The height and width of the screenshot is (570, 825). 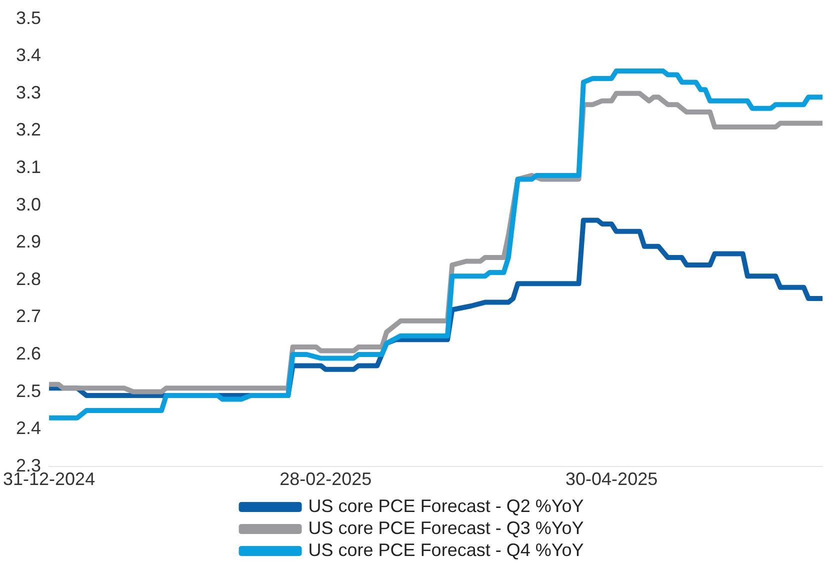 I want to click on y-tick-label: 2.4, so click(x=29, y=428).